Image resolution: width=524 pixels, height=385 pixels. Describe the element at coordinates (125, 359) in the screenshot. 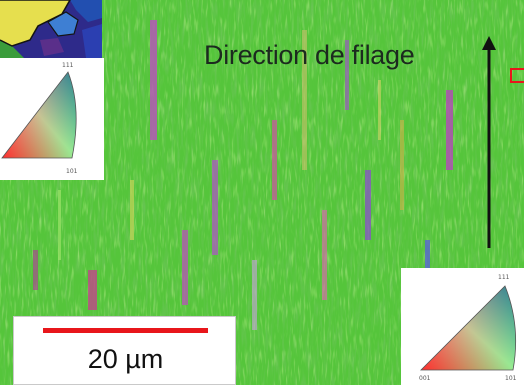

I see `scale-label: 20 µm` at that location.